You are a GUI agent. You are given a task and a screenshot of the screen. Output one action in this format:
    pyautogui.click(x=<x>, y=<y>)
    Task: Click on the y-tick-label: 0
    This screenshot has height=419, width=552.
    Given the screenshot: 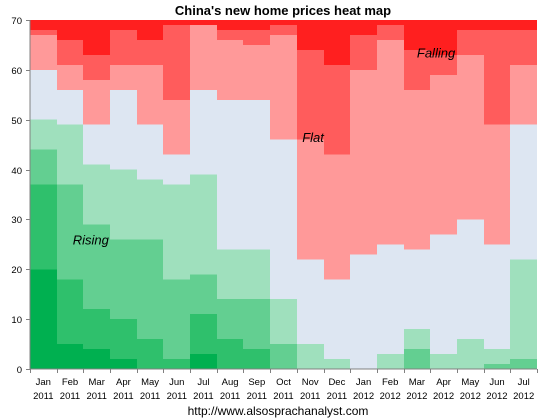 What is the action you would take?
    pyautogui.click(x=19, y=370)
    